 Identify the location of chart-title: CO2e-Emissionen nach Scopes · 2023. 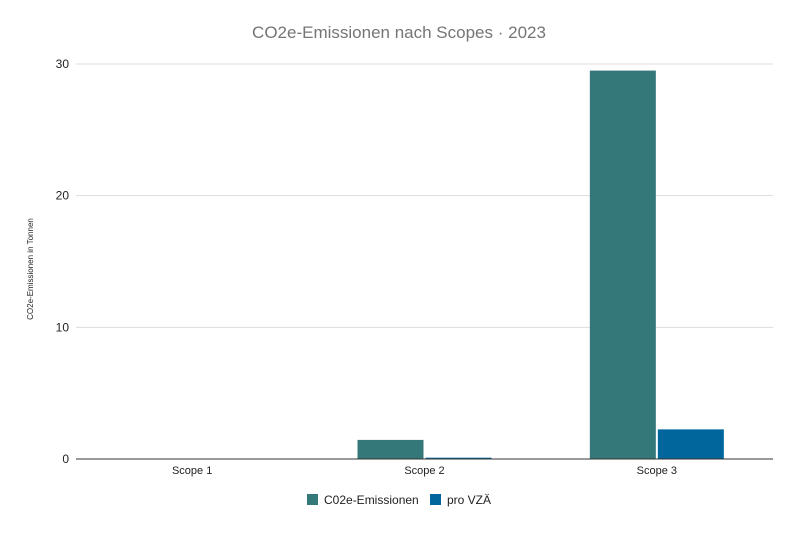
(399, 32).